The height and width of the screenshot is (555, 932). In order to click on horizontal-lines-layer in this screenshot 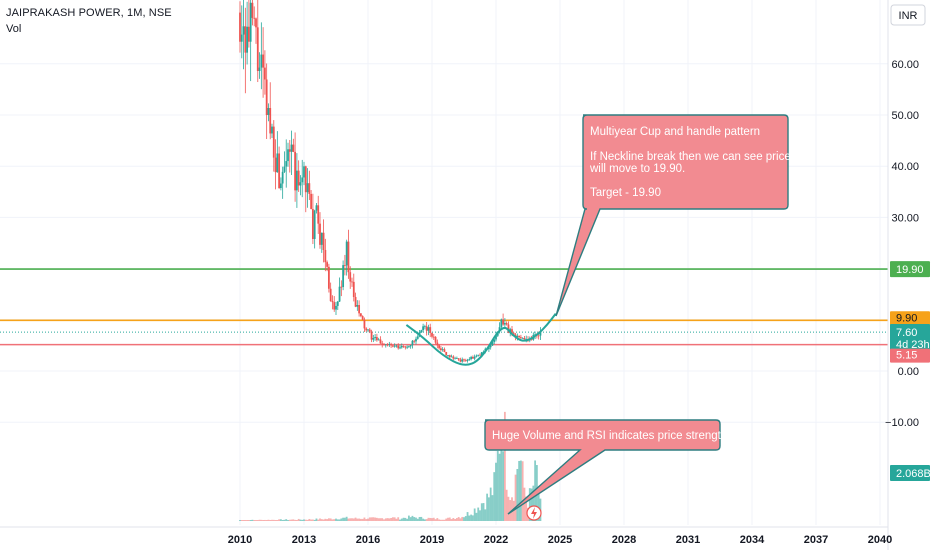, I will do `click(444, 307)`.